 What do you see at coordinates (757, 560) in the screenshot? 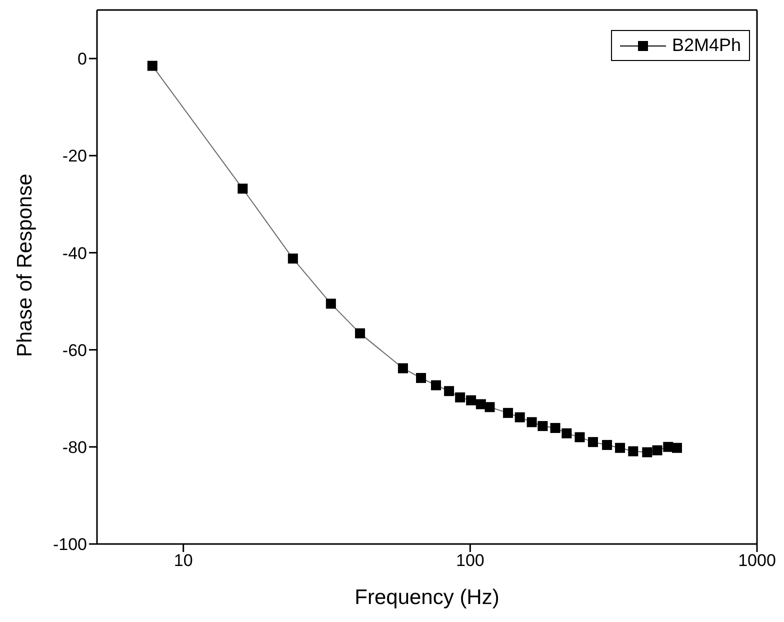
I see `x-tick-label: 1000` at bounding box center [757, 560].